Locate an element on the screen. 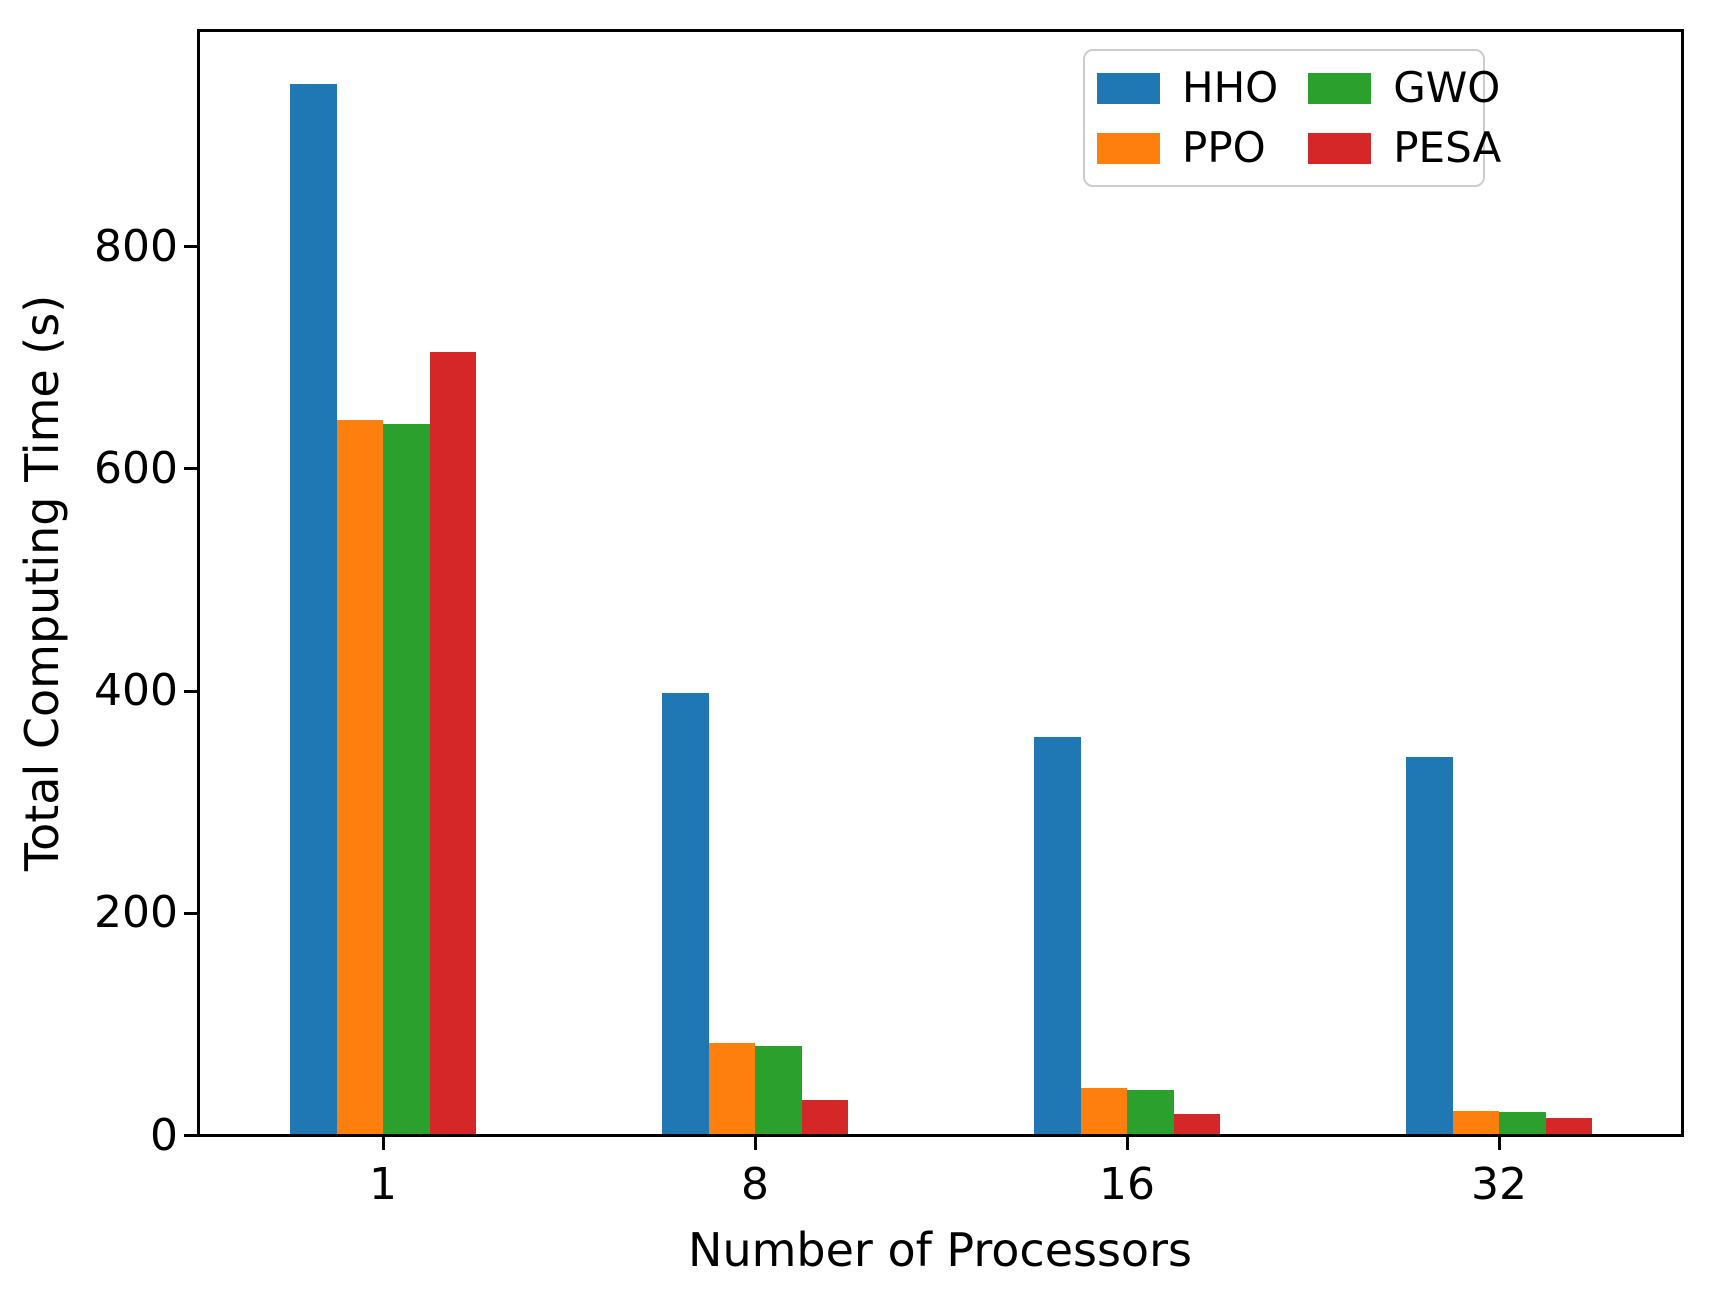 The image size is (1715, 1298). y-tick-label-0: 0 is located at coordinates (164, 1135).